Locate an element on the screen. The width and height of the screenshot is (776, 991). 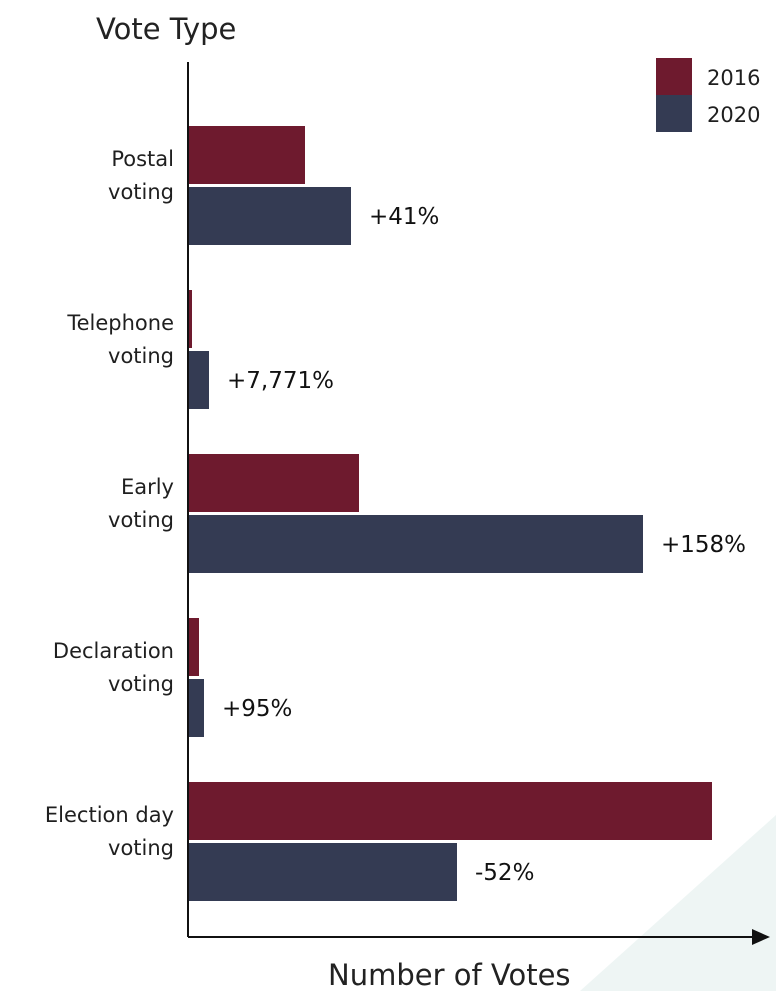
category-label-1: Telephone voting is located at coordinates (120, 339).